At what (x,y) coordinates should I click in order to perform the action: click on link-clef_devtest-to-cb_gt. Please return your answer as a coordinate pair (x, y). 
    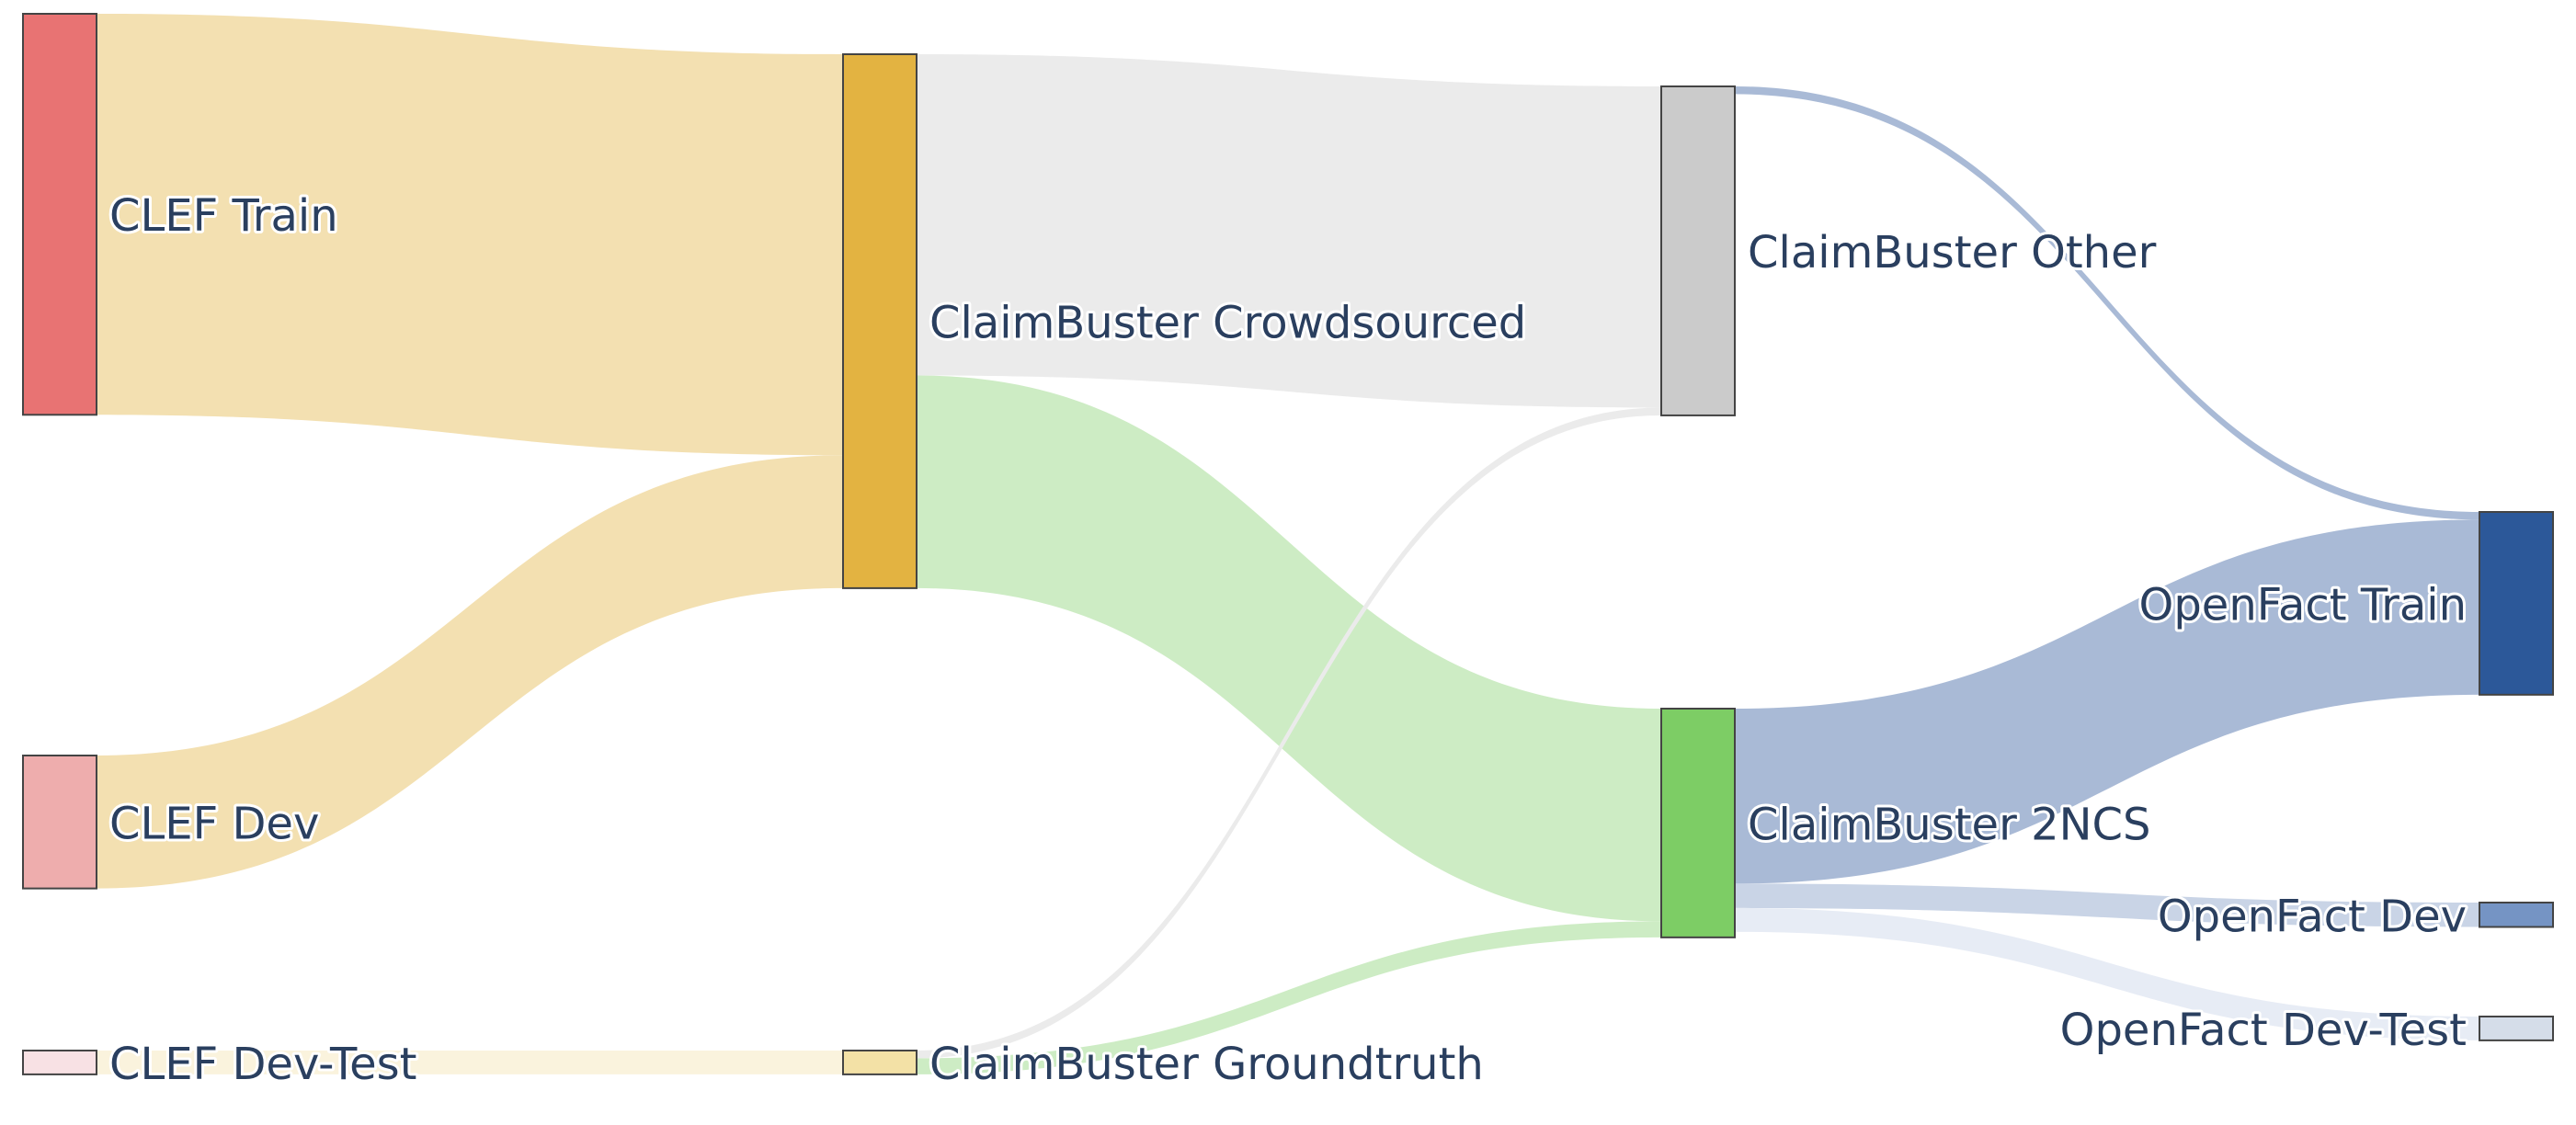
    Looking at the image, I should click on (470, 1062).